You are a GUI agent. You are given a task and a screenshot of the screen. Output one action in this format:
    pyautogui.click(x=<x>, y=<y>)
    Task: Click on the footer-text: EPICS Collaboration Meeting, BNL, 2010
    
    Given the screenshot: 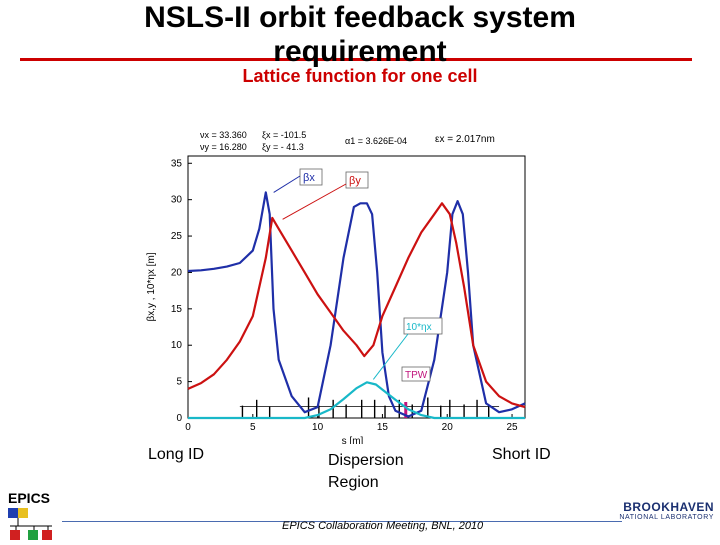 What is the action you would take?
    pyautogui.click(x=383, y=526)
    